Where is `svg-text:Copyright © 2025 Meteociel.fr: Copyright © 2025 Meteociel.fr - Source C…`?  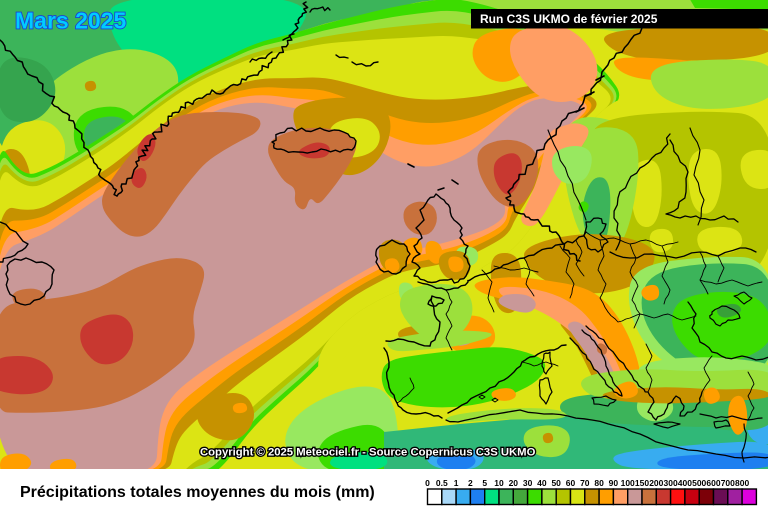 svg-text:Copyright © 2025 Meteociel.fr: Copyright © 2025 Meteociel.fr - Source C… is located at coordinates (368, 453).